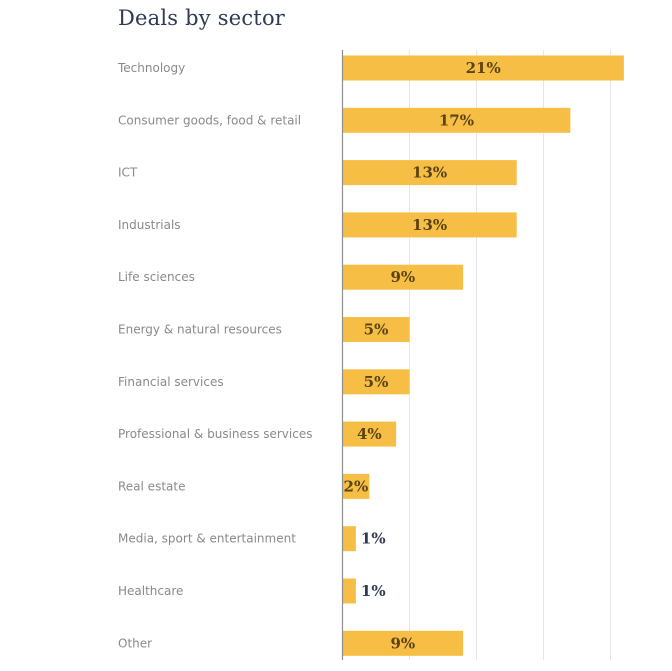 The image size is (672, 671). I want to click on category-label: Energy & natural resources, so click(200, 330).